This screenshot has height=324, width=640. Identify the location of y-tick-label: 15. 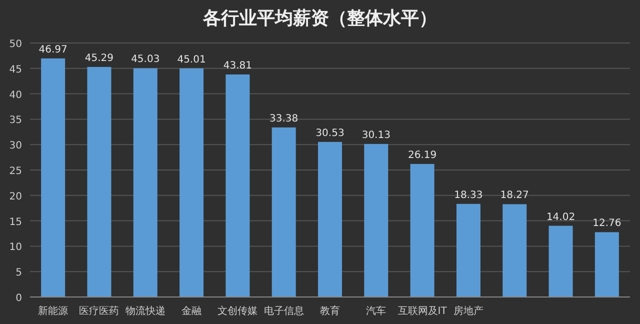
(15, 222).